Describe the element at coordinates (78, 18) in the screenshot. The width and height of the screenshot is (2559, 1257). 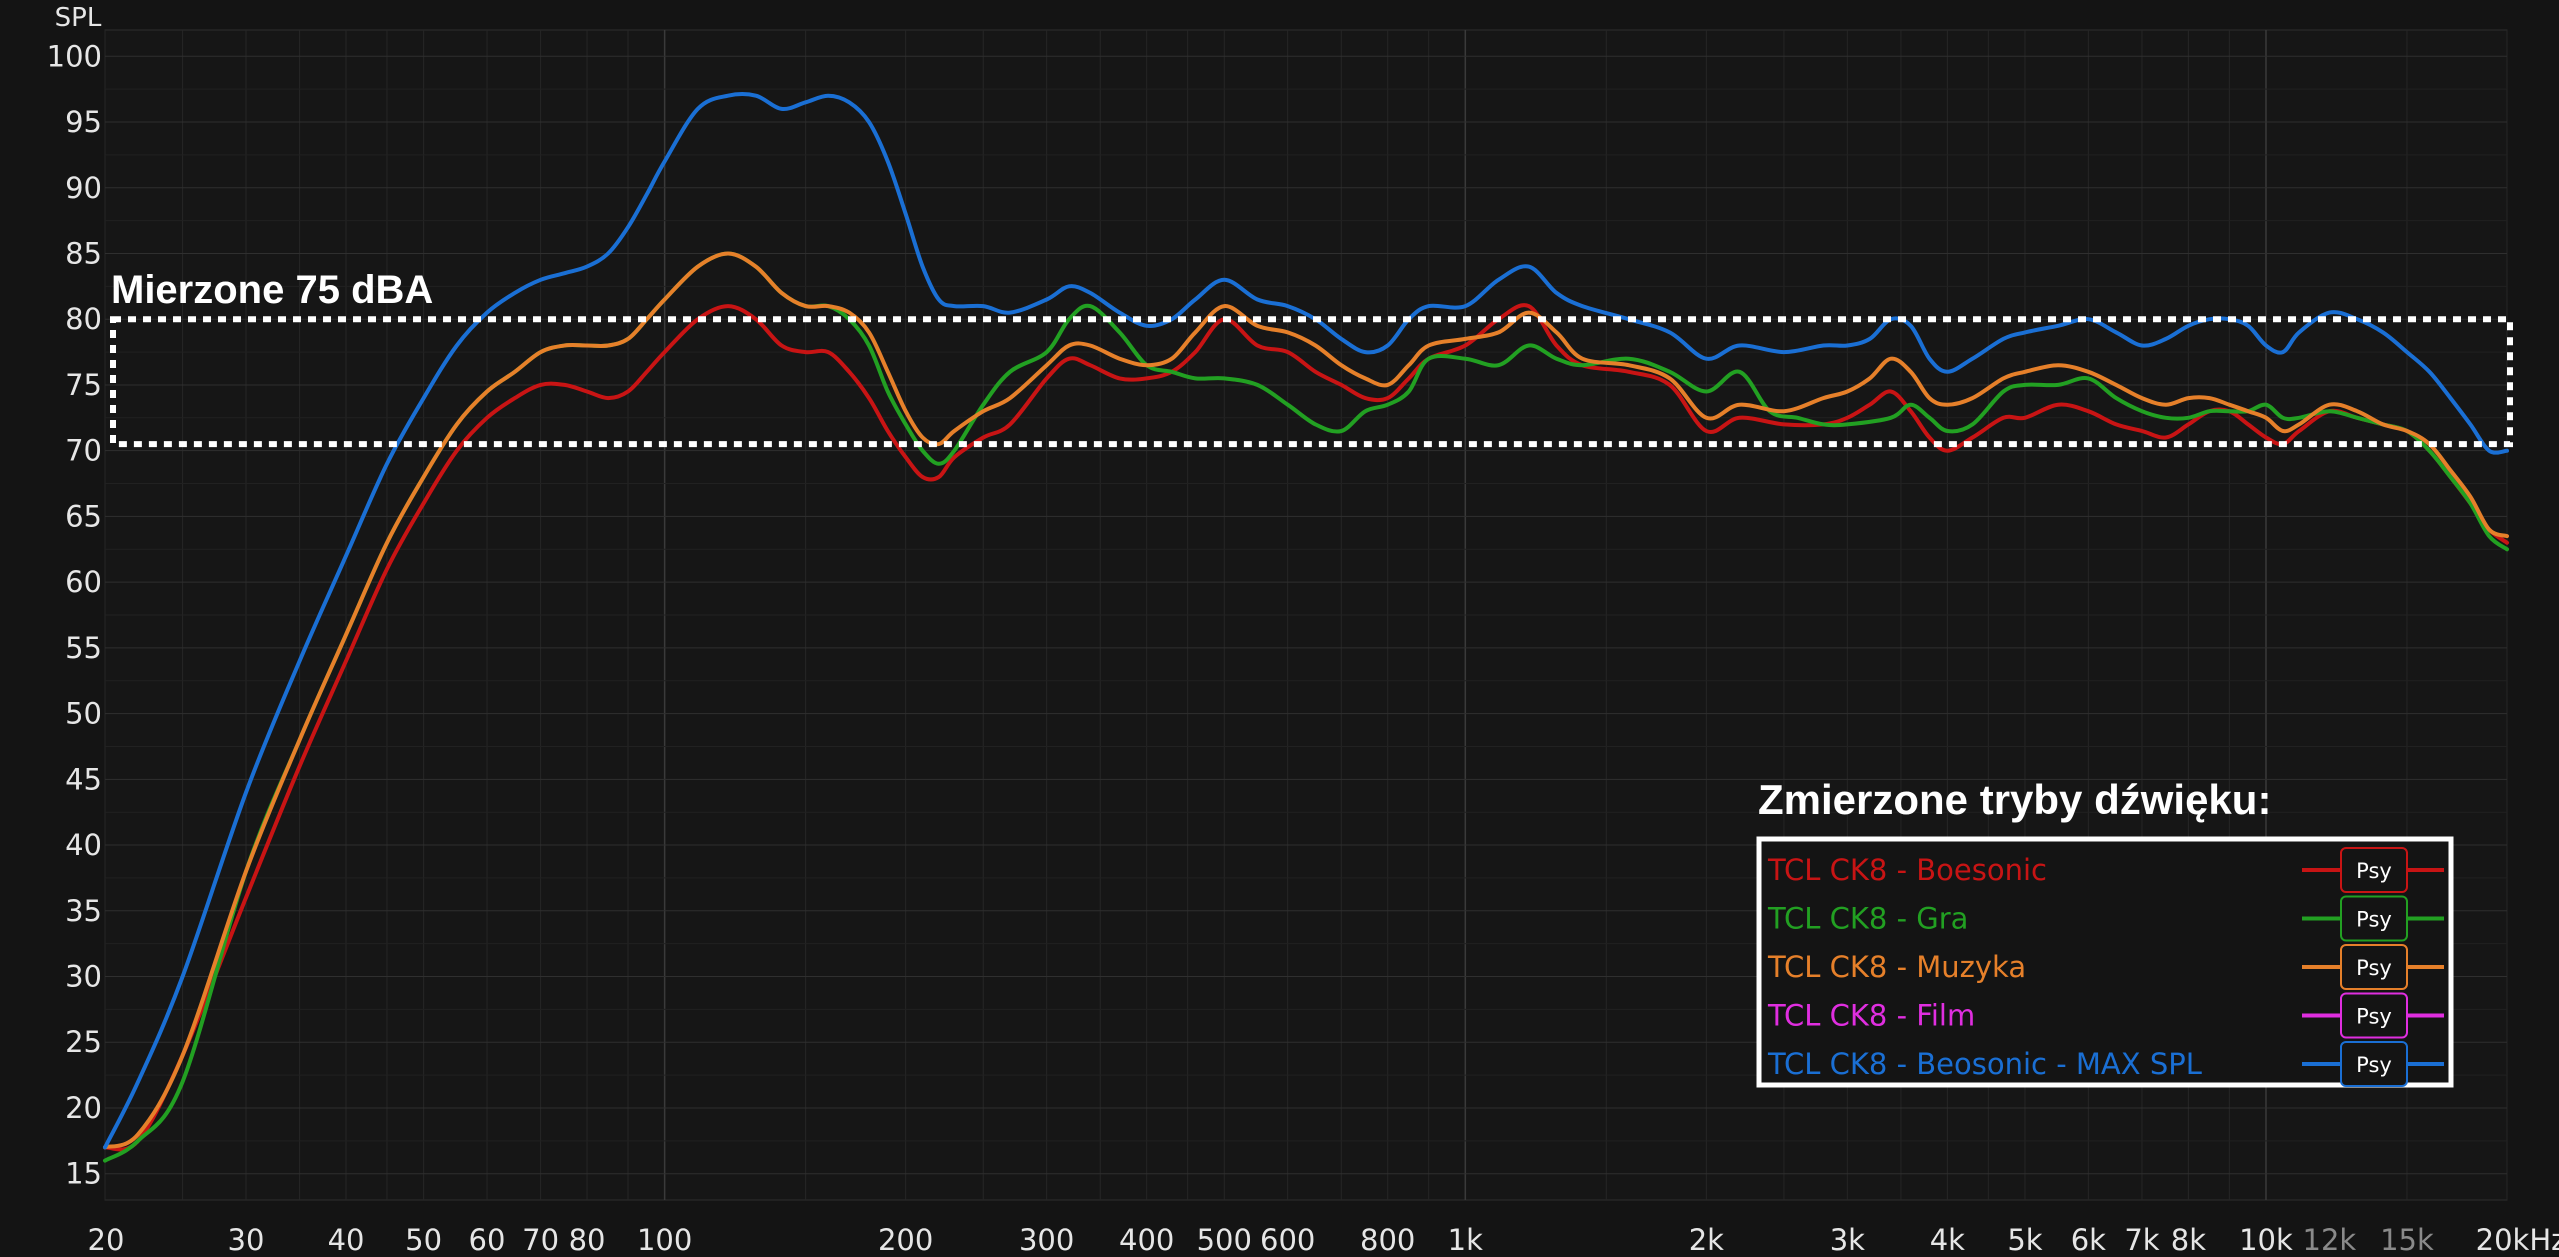
I see `y-axis-label: SPL` at that location.